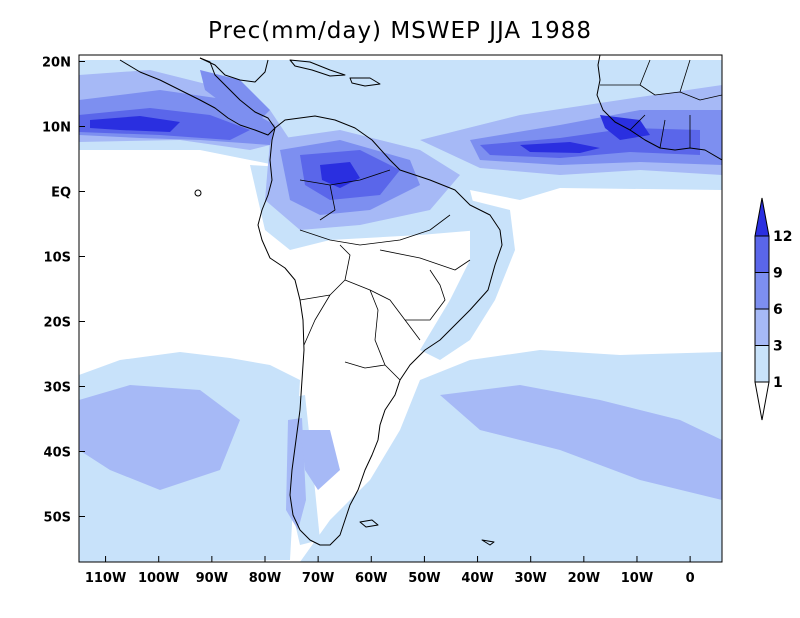 The width and height of the screenshot is (800, 618). Describe the element at coordinates (467, 280) in the screenshot. I see `brazil-east-coast` at that location.